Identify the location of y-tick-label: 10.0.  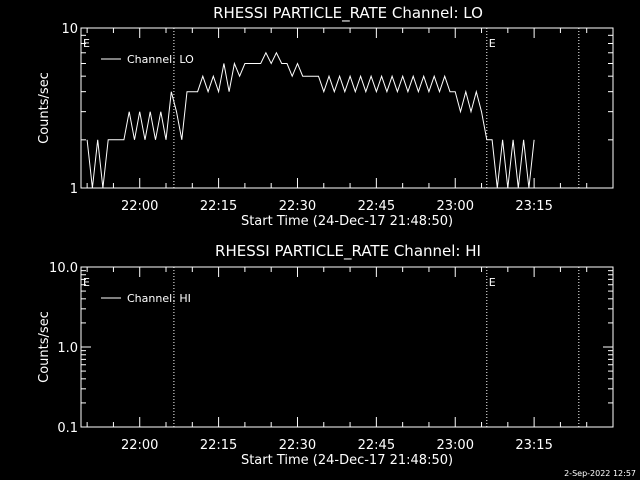
(63, 268).